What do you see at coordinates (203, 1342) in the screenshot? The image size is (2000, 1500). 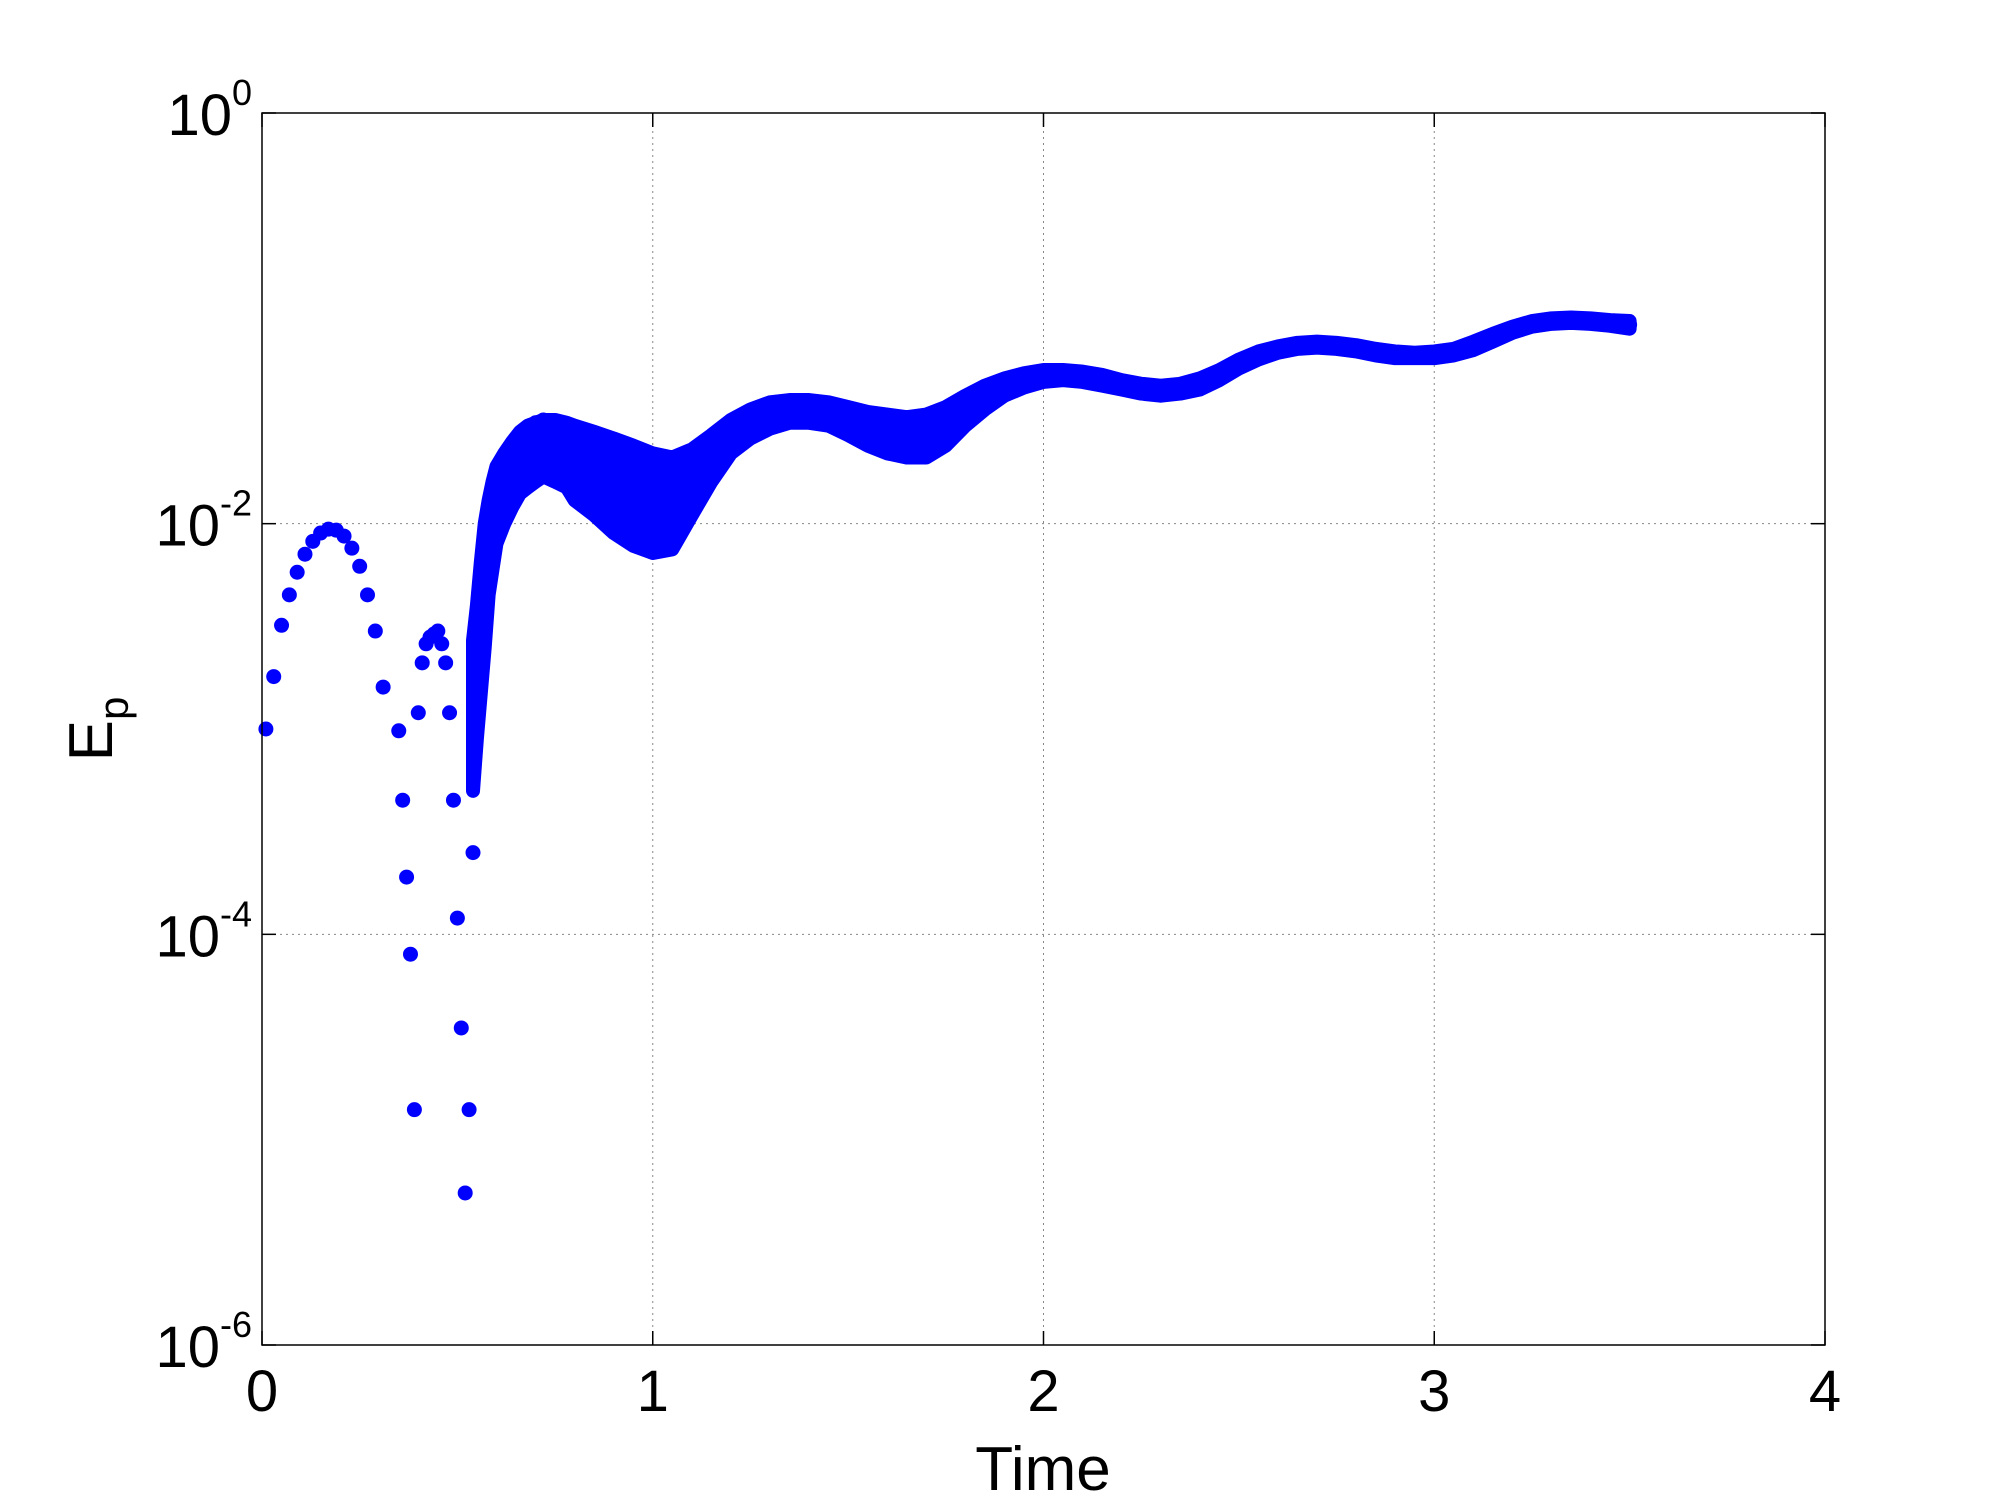 I see `y-tick-label: 10⁻⁶` at bounding box center [203, 1342].